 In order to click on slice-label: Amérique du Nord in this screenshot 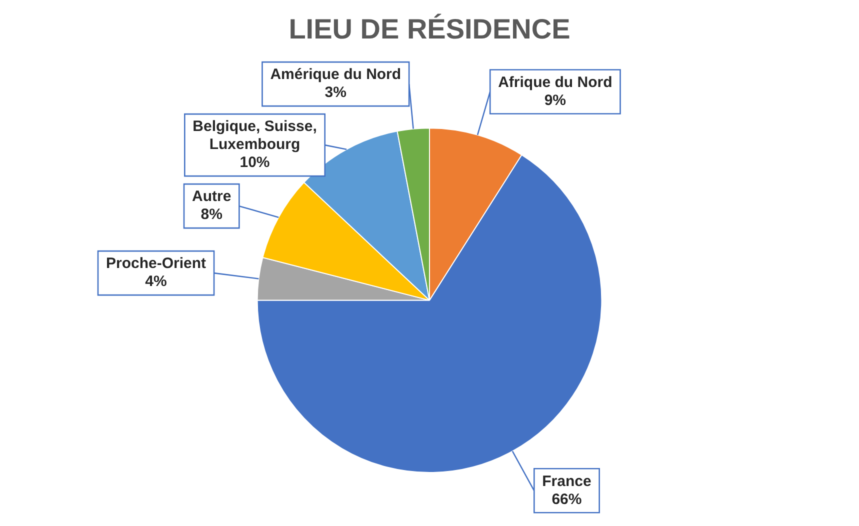, I will do `click(336, 75)`.